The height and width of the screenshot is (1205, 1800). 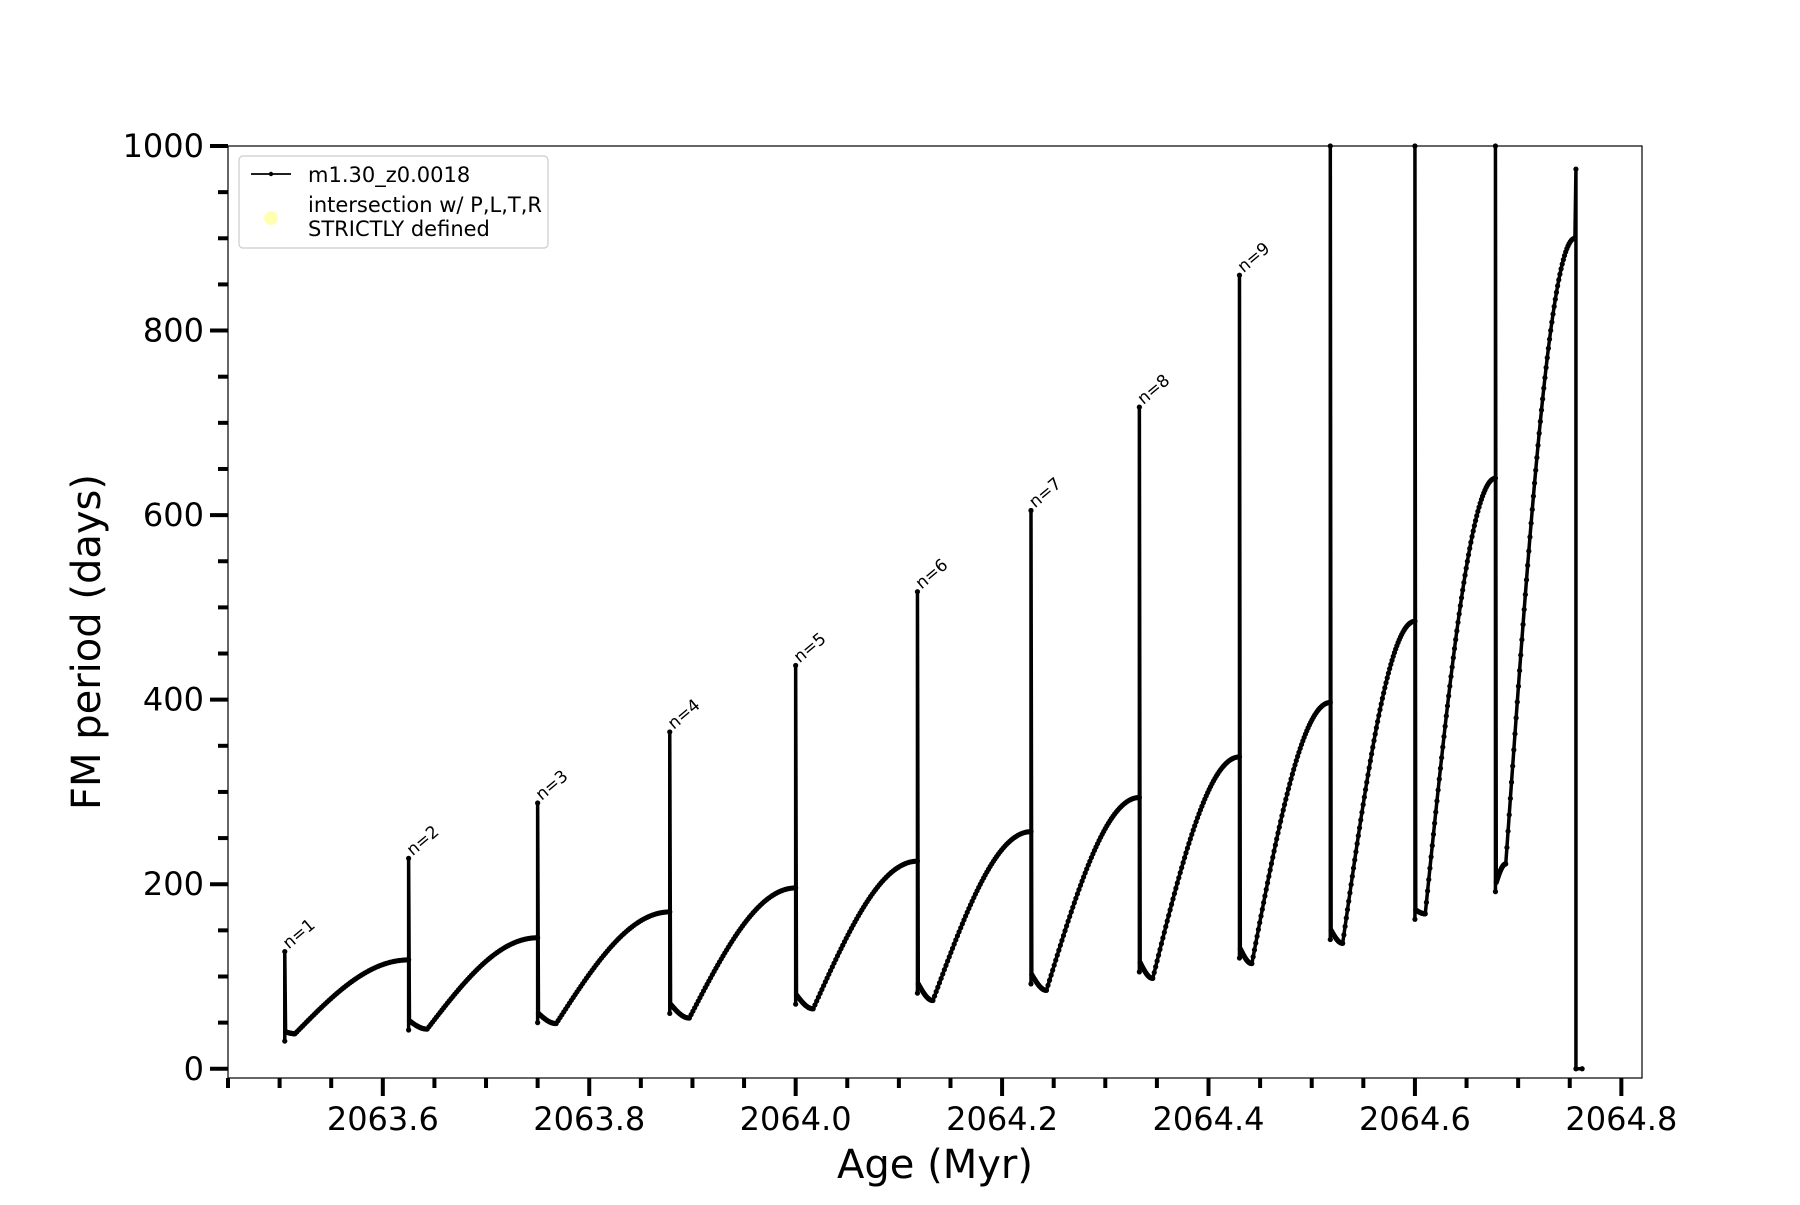 I want to click on pulse-label: n=2, so click(x=423, y=841).